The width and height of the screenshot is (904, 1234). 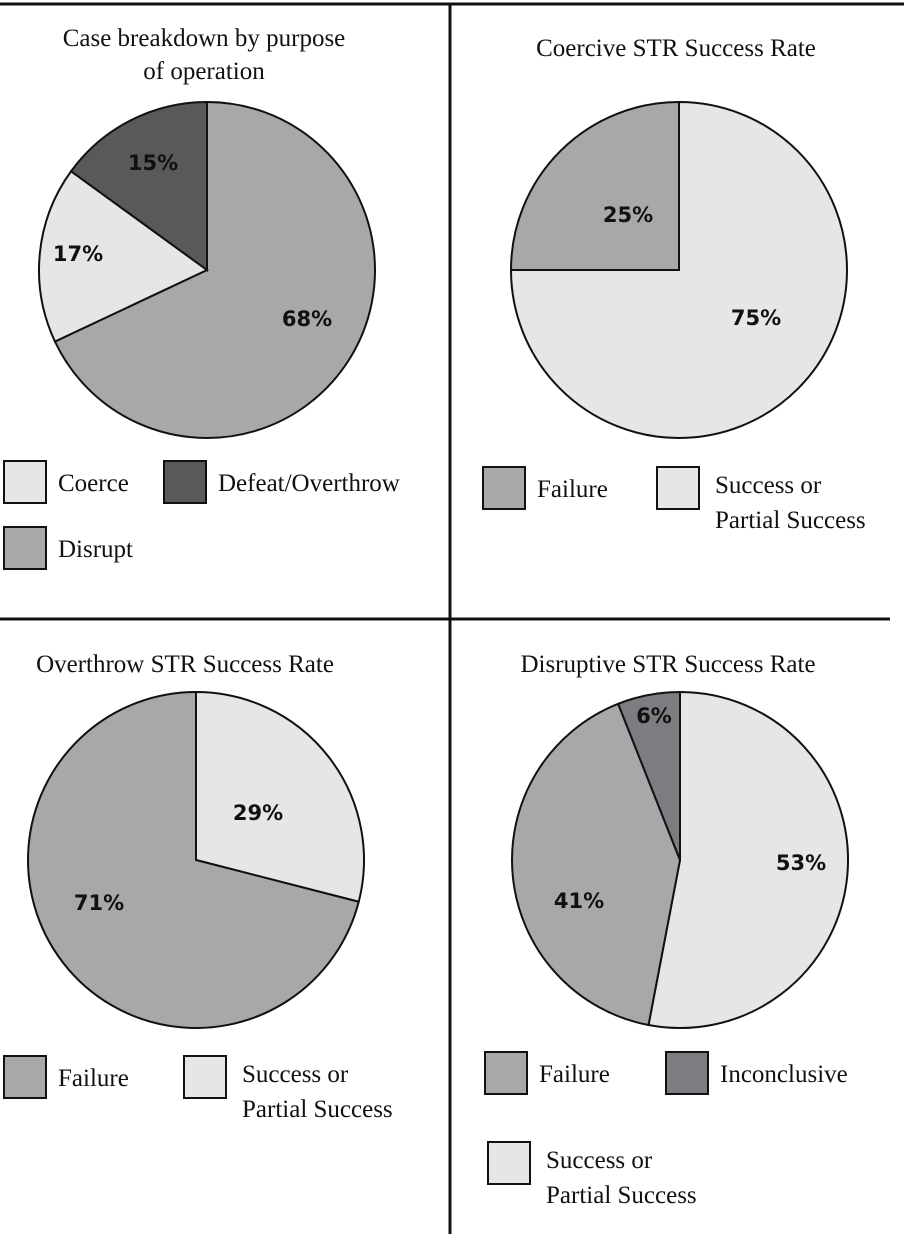 What do you see at coordinates (756, 318) in the screenshot?
I see `slice-label-success-or-partial-success: 75%` at bounding box center [756, 318].